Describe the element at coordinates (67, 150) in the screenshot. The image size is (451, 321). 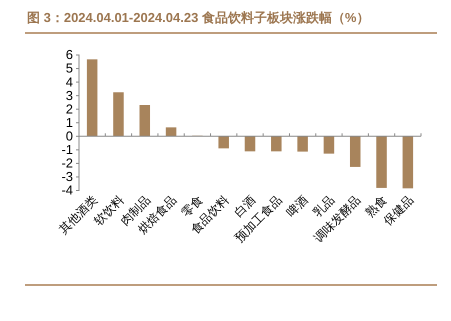
I see `y-tick-label: -1` at that location.